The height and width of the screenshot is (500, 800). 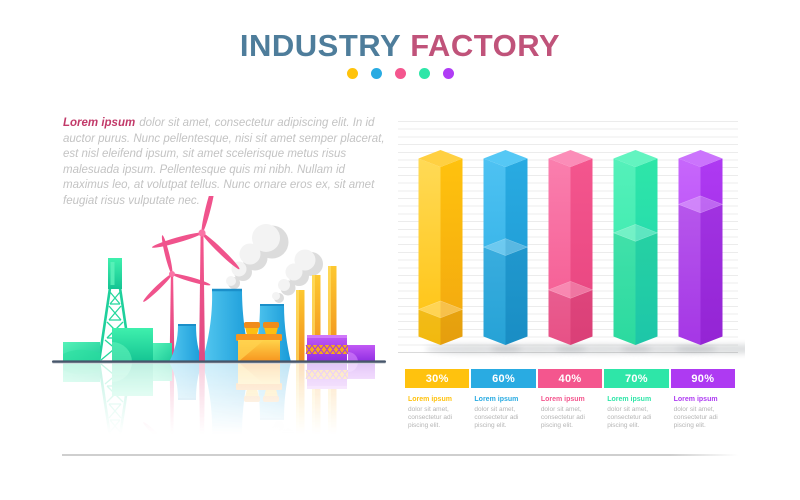 I want to click on page-header: INDUSTRY FACTORY, so click(x=400, y=54).